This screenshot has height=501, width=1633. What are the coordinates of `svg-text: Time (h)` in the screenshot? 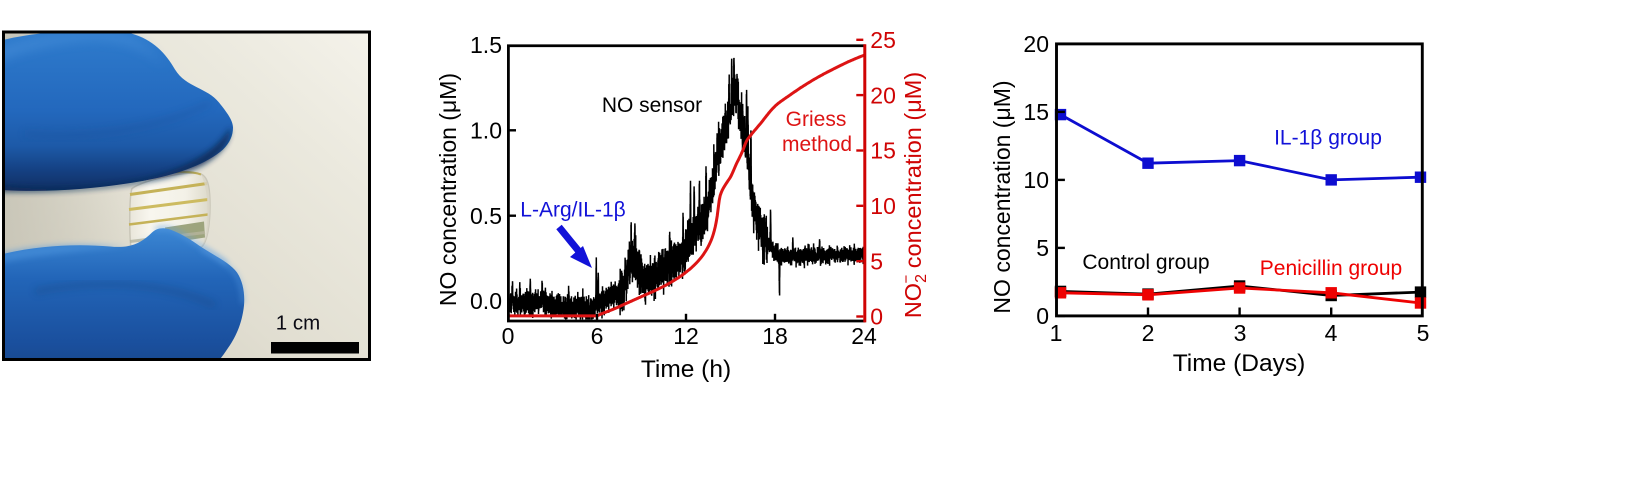 It's located at (686, 369).